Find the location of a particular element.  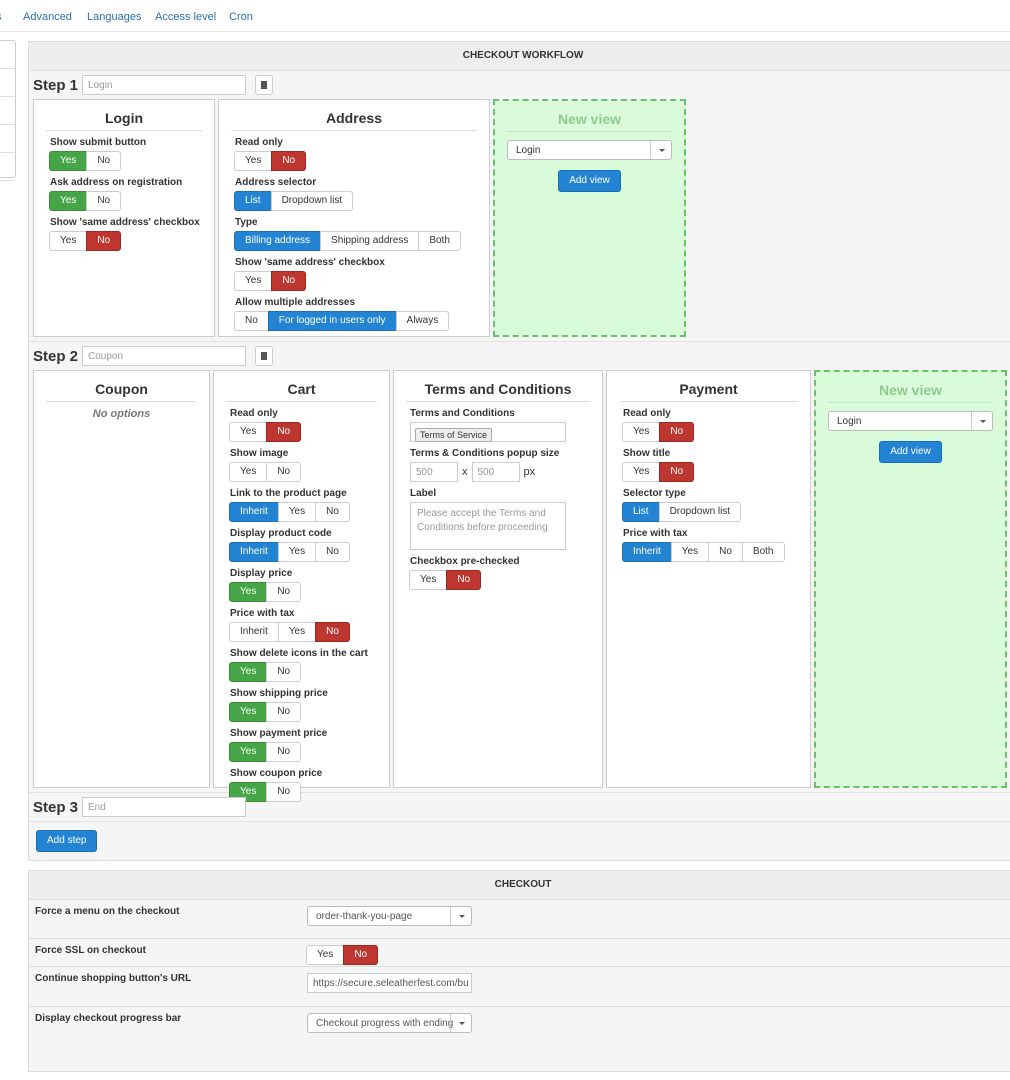

setting-label: Display checkout progress bar is located at coordinates (108, 1018).